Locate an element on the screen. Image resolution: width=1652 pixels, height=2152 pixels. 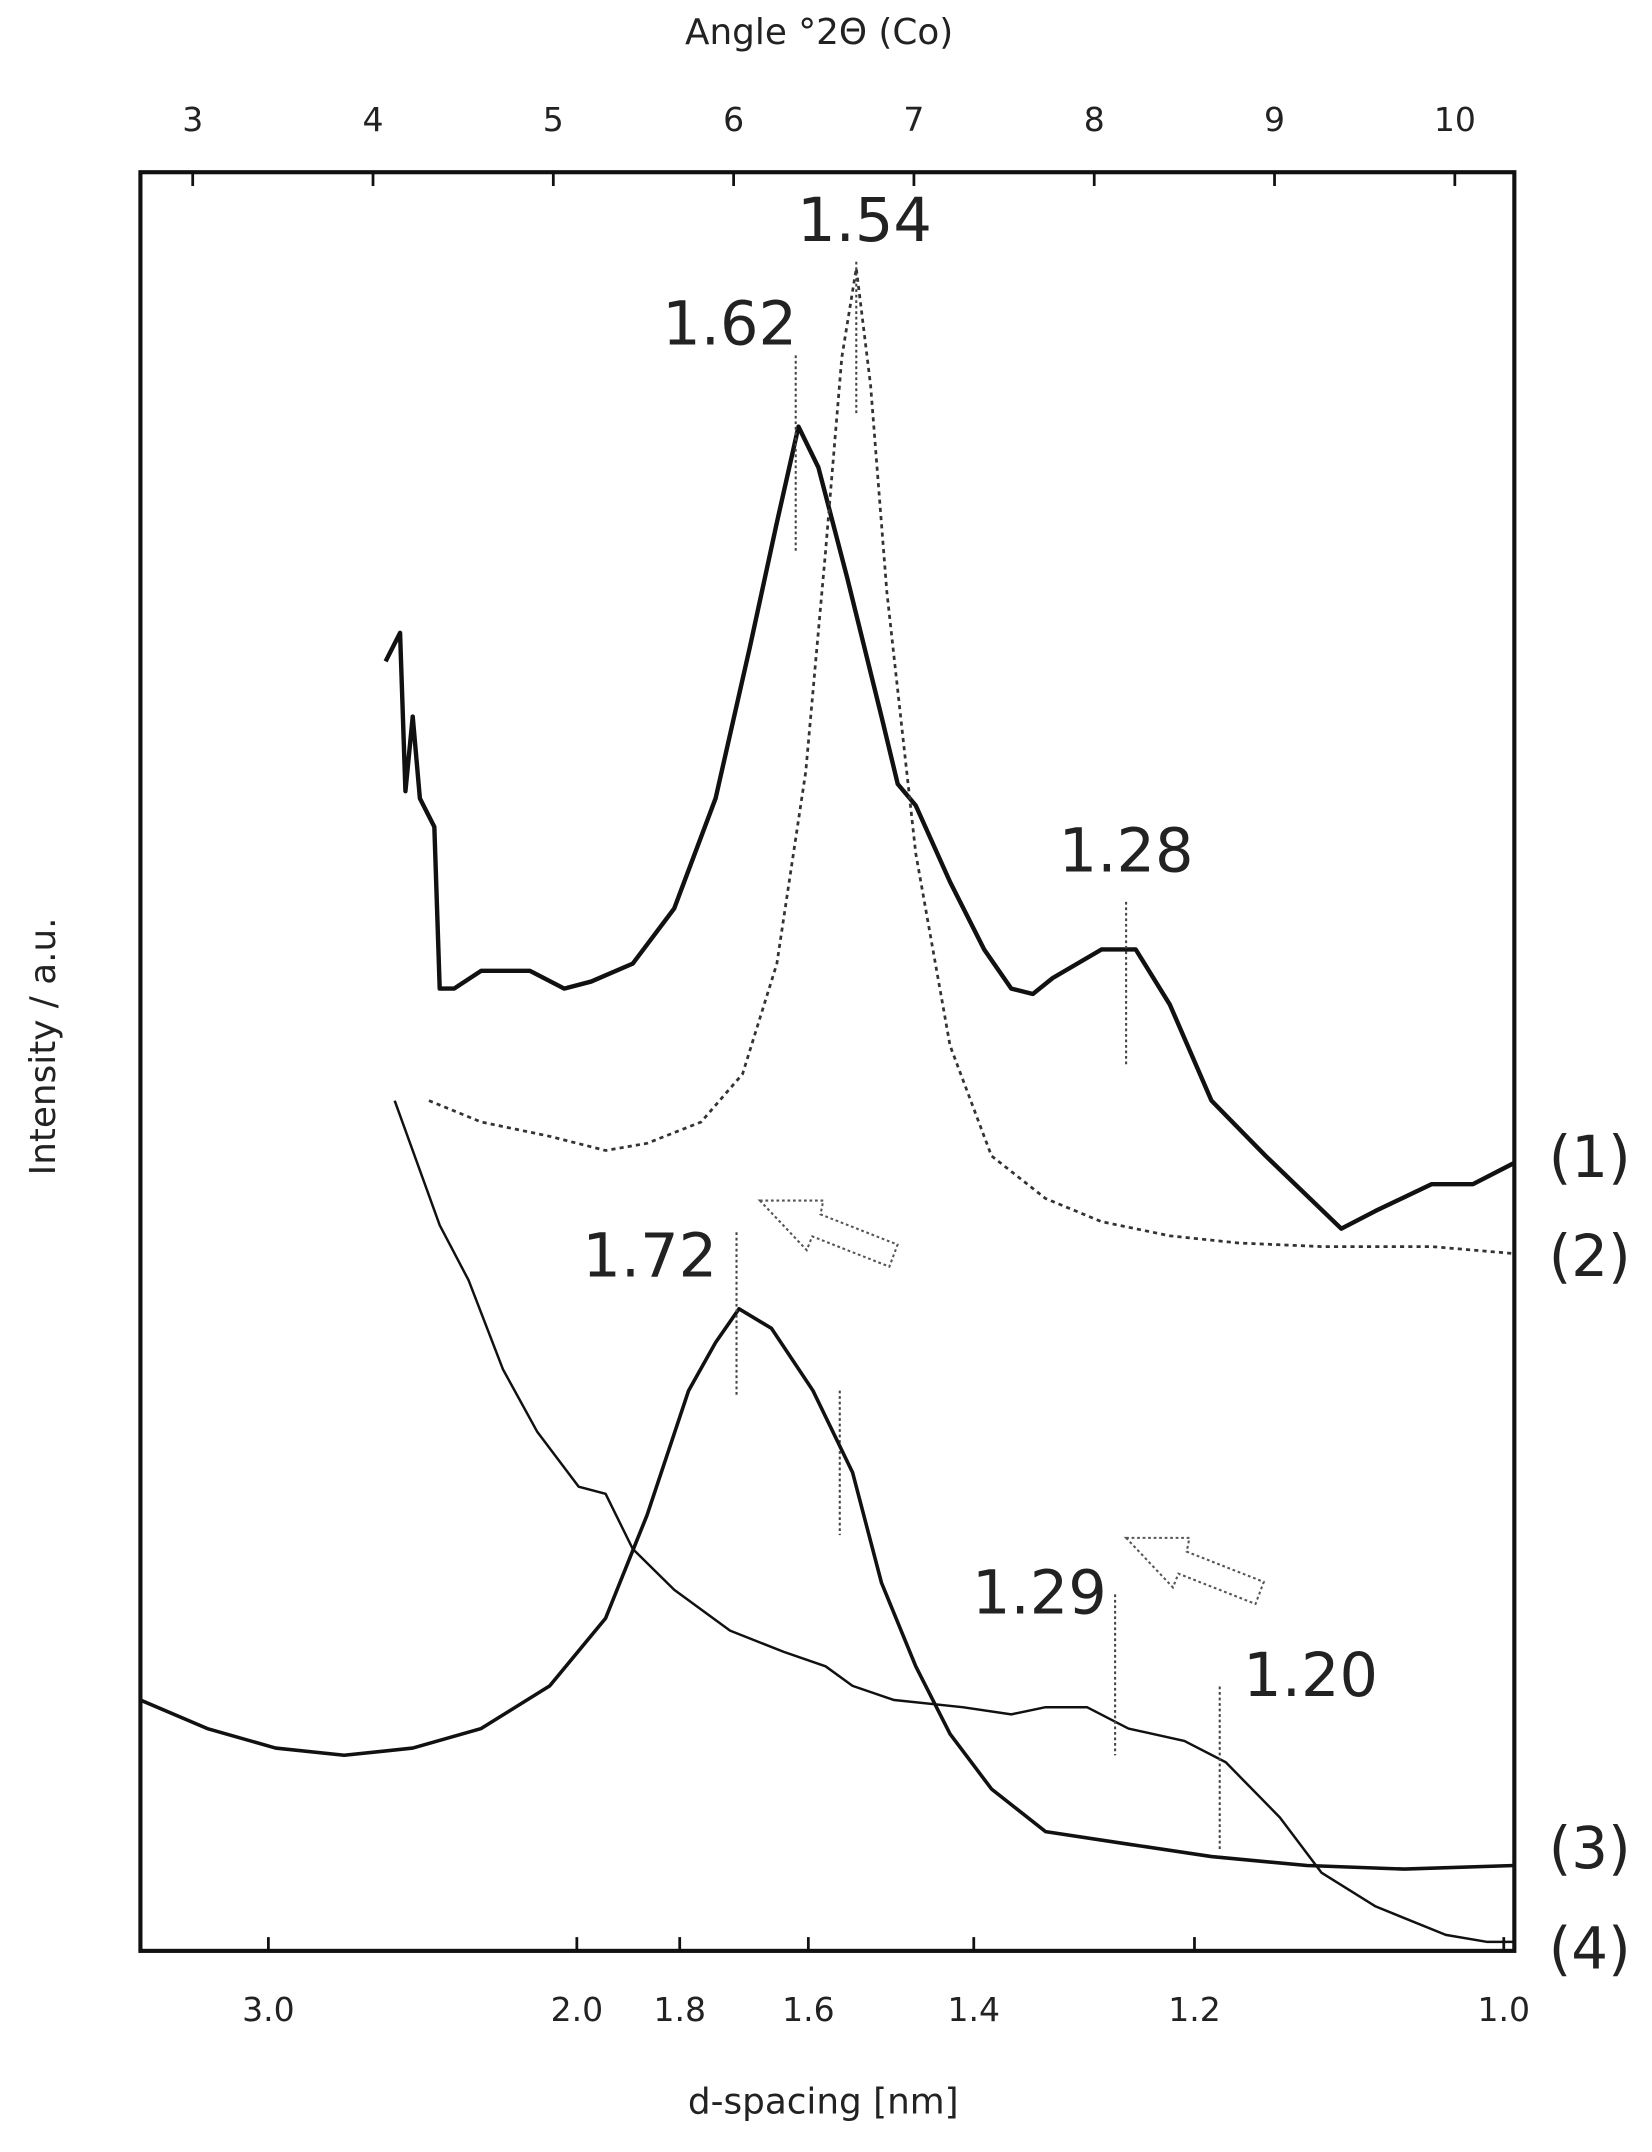
x2-tick-label: 1.6 is located at coordinates (808, 2009).